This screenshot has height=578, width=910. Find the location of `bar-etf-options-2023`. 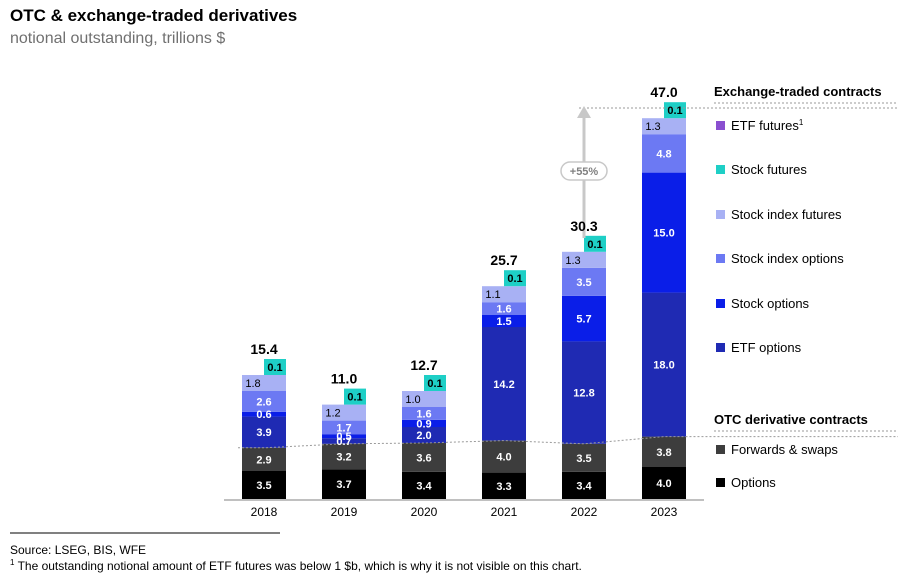

bar-etf-options-2023 is located at coordinates (664, 364).